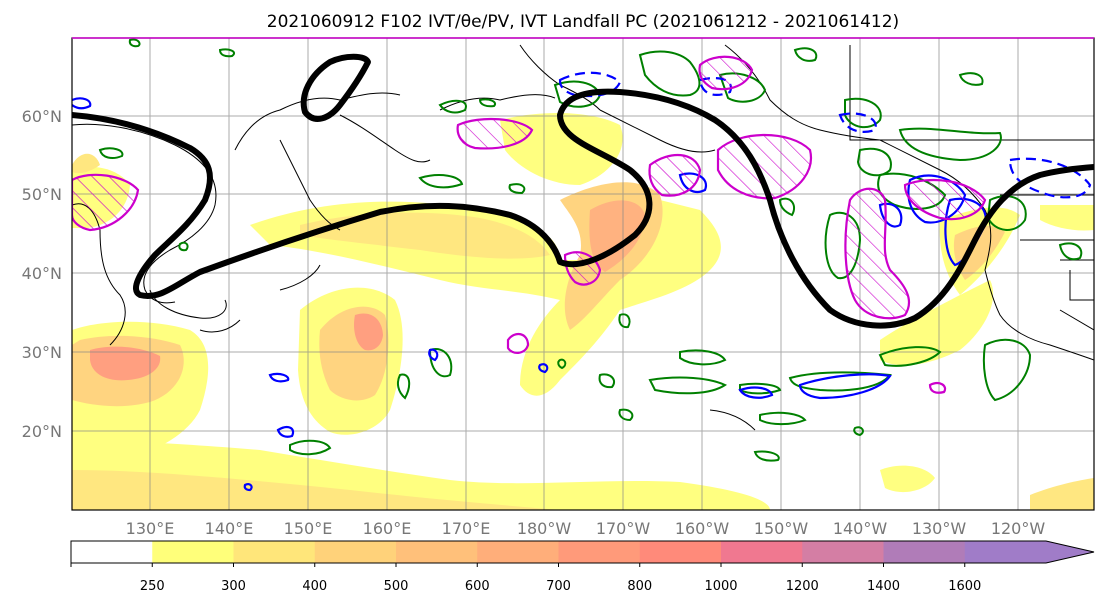  Describe the element at coordinates (883, 586) in the screenshot. I see `colorbar-tick-label: 1400` at that location.